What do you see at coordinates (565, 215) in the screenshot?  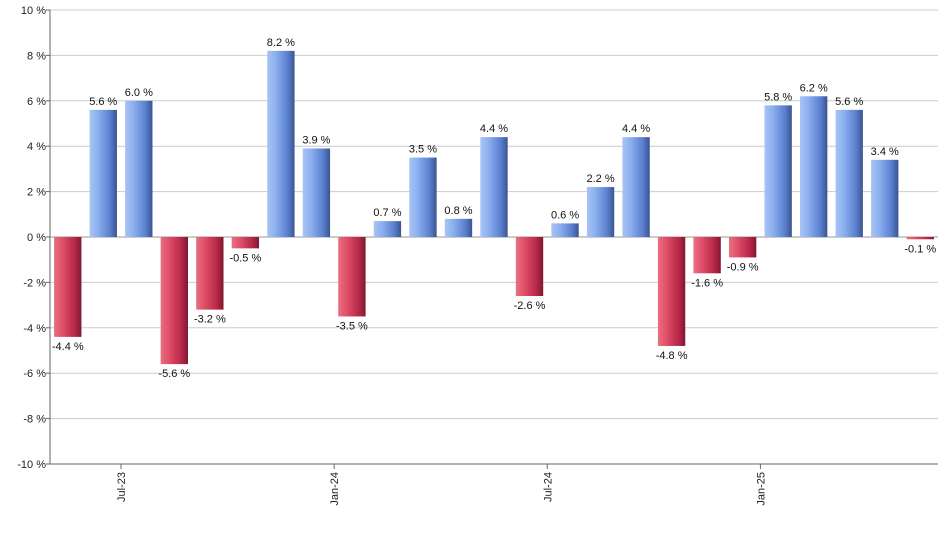 I see `bar-value-label: 0.6 %` at bounding box center [565, 215].